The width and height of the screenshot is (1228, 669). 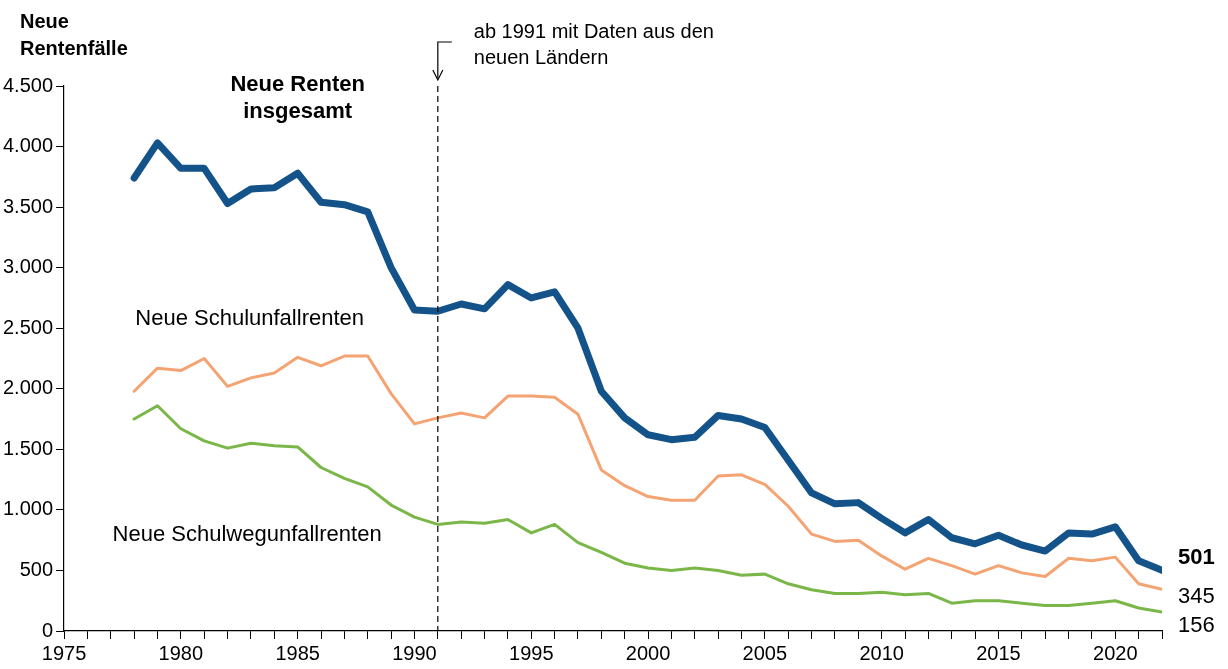 I want to click on x-tick-label: 2015, so click(x=998, y=652).